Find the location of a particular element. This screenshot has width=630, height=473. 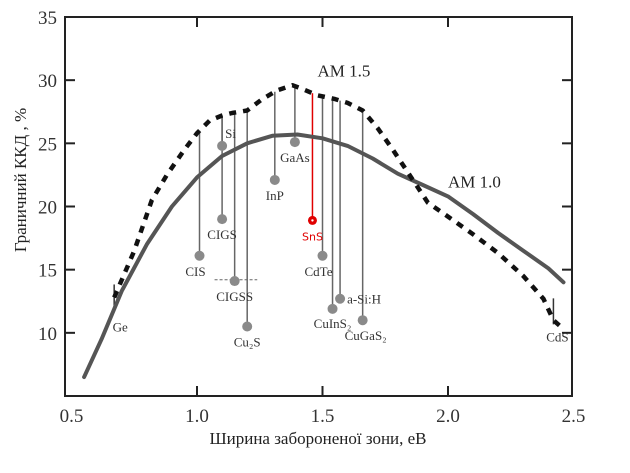

x-tick-label: 1.0 is located at coordinates (197, 416).